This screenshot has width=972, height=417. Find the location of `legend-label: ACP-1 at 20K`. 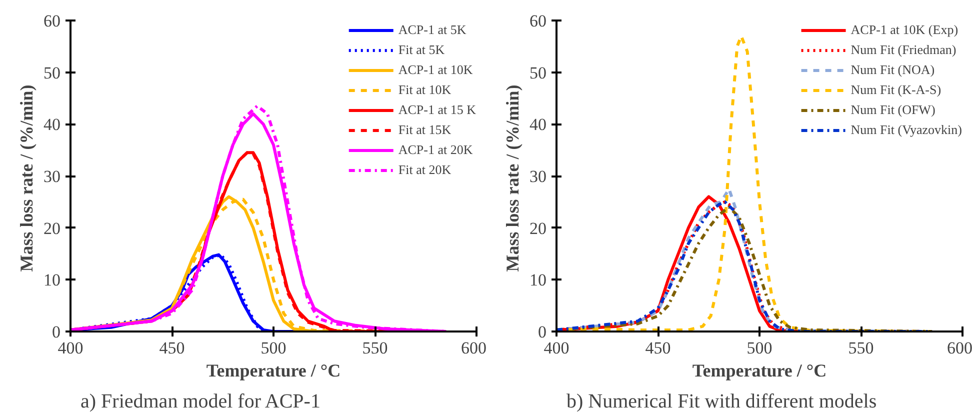

legend-label: ACP-1 at 20K is located at coordinates (435, 150).